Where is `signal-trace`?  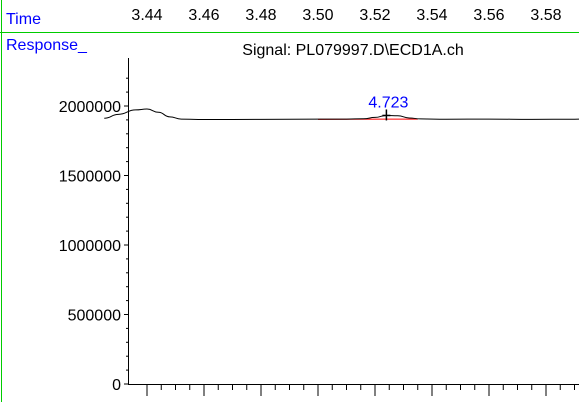 signal-trace is located at coordinates (341, 114).